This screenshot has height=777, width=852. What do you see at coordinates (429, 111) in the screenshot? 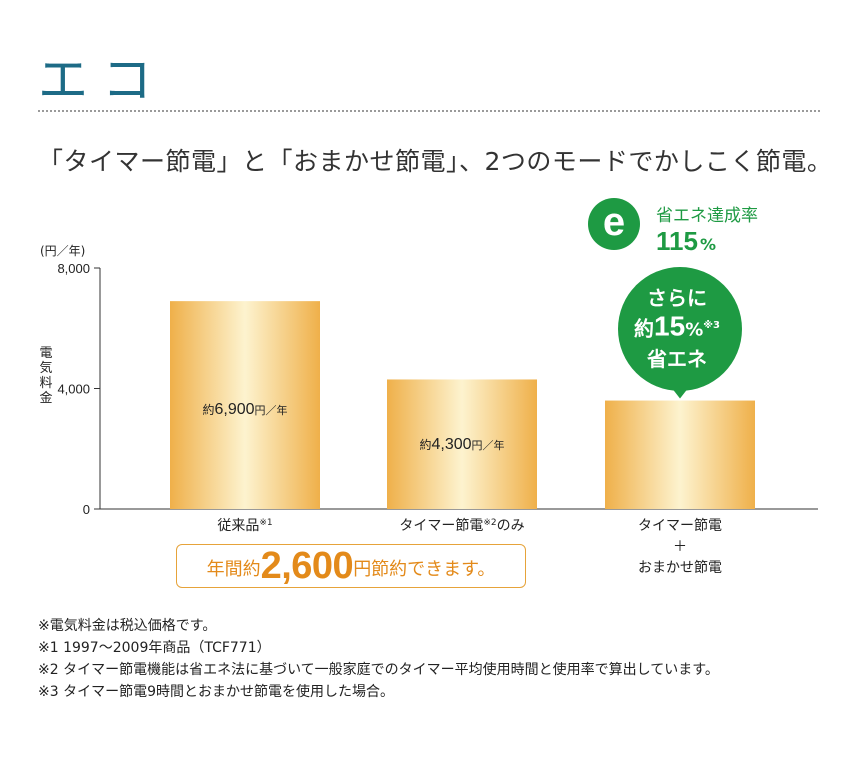
I see `dotted-divider` at bounding box center [429, 111].